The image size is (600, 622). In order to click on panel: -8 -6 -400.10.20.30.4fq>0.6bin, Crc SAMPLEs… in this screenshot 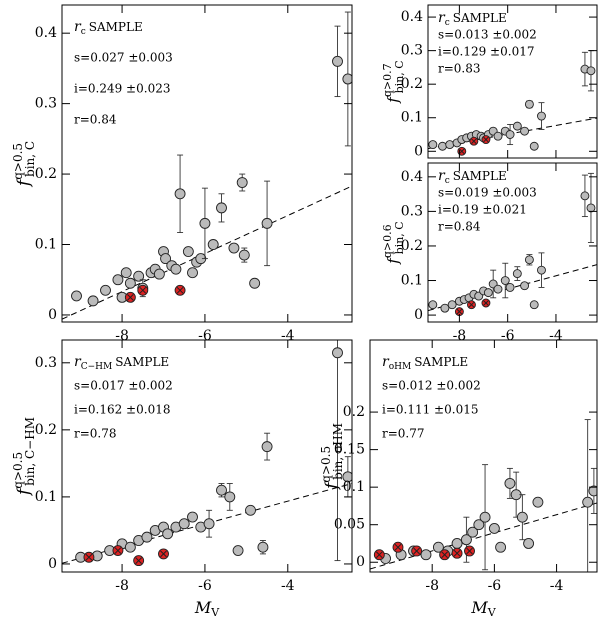, I will do `click(489, 253)`.